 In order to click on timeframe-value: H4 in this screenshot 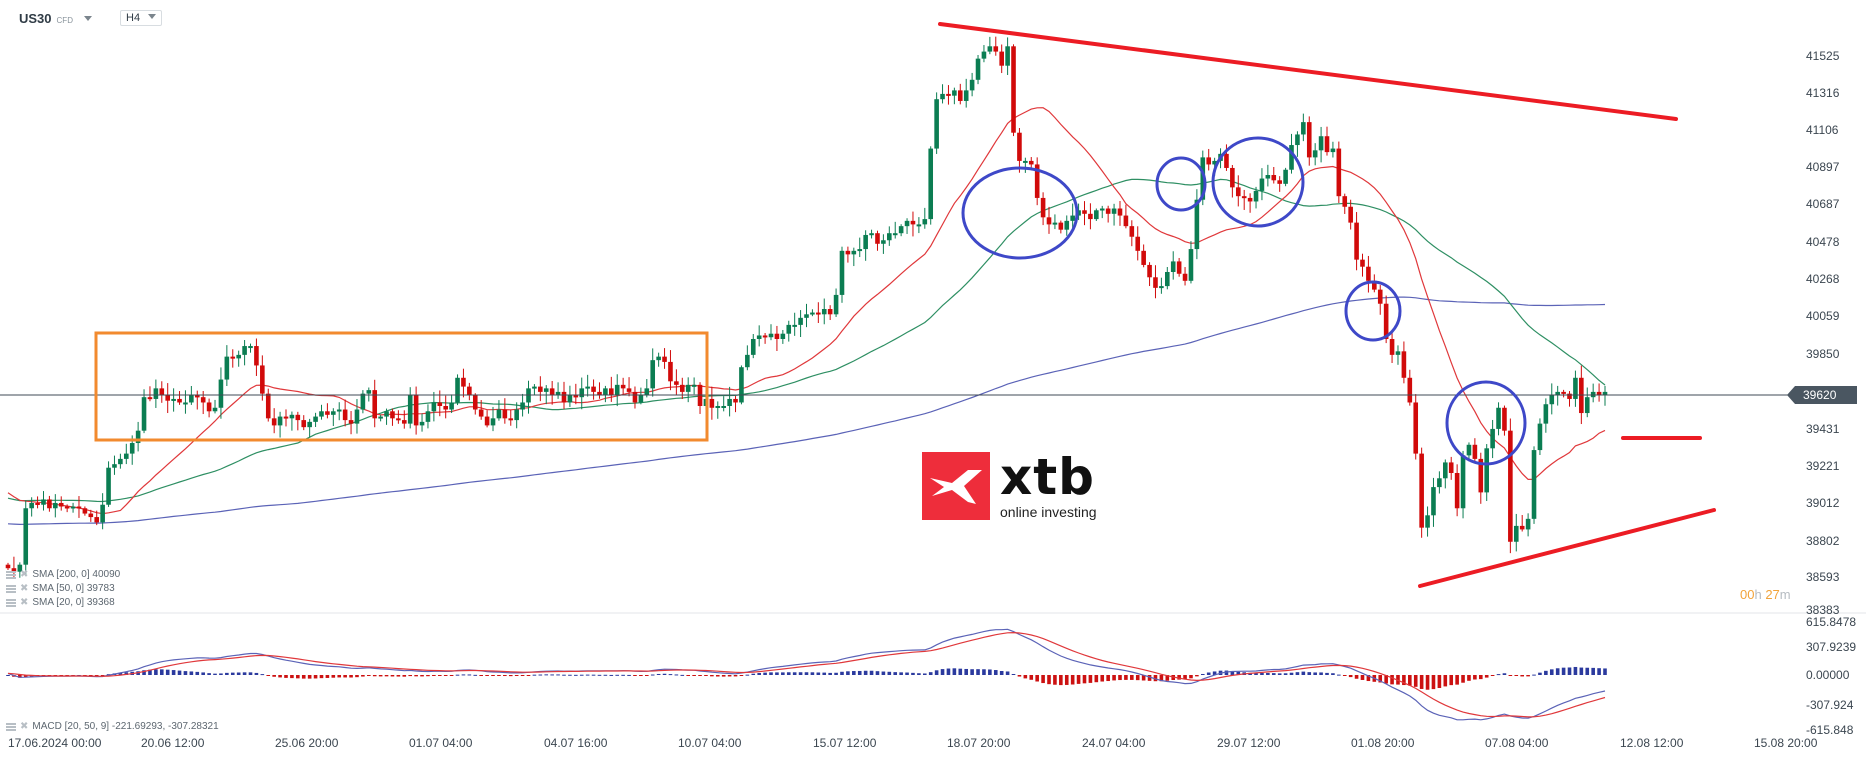, I will do `click(133, 18)`.